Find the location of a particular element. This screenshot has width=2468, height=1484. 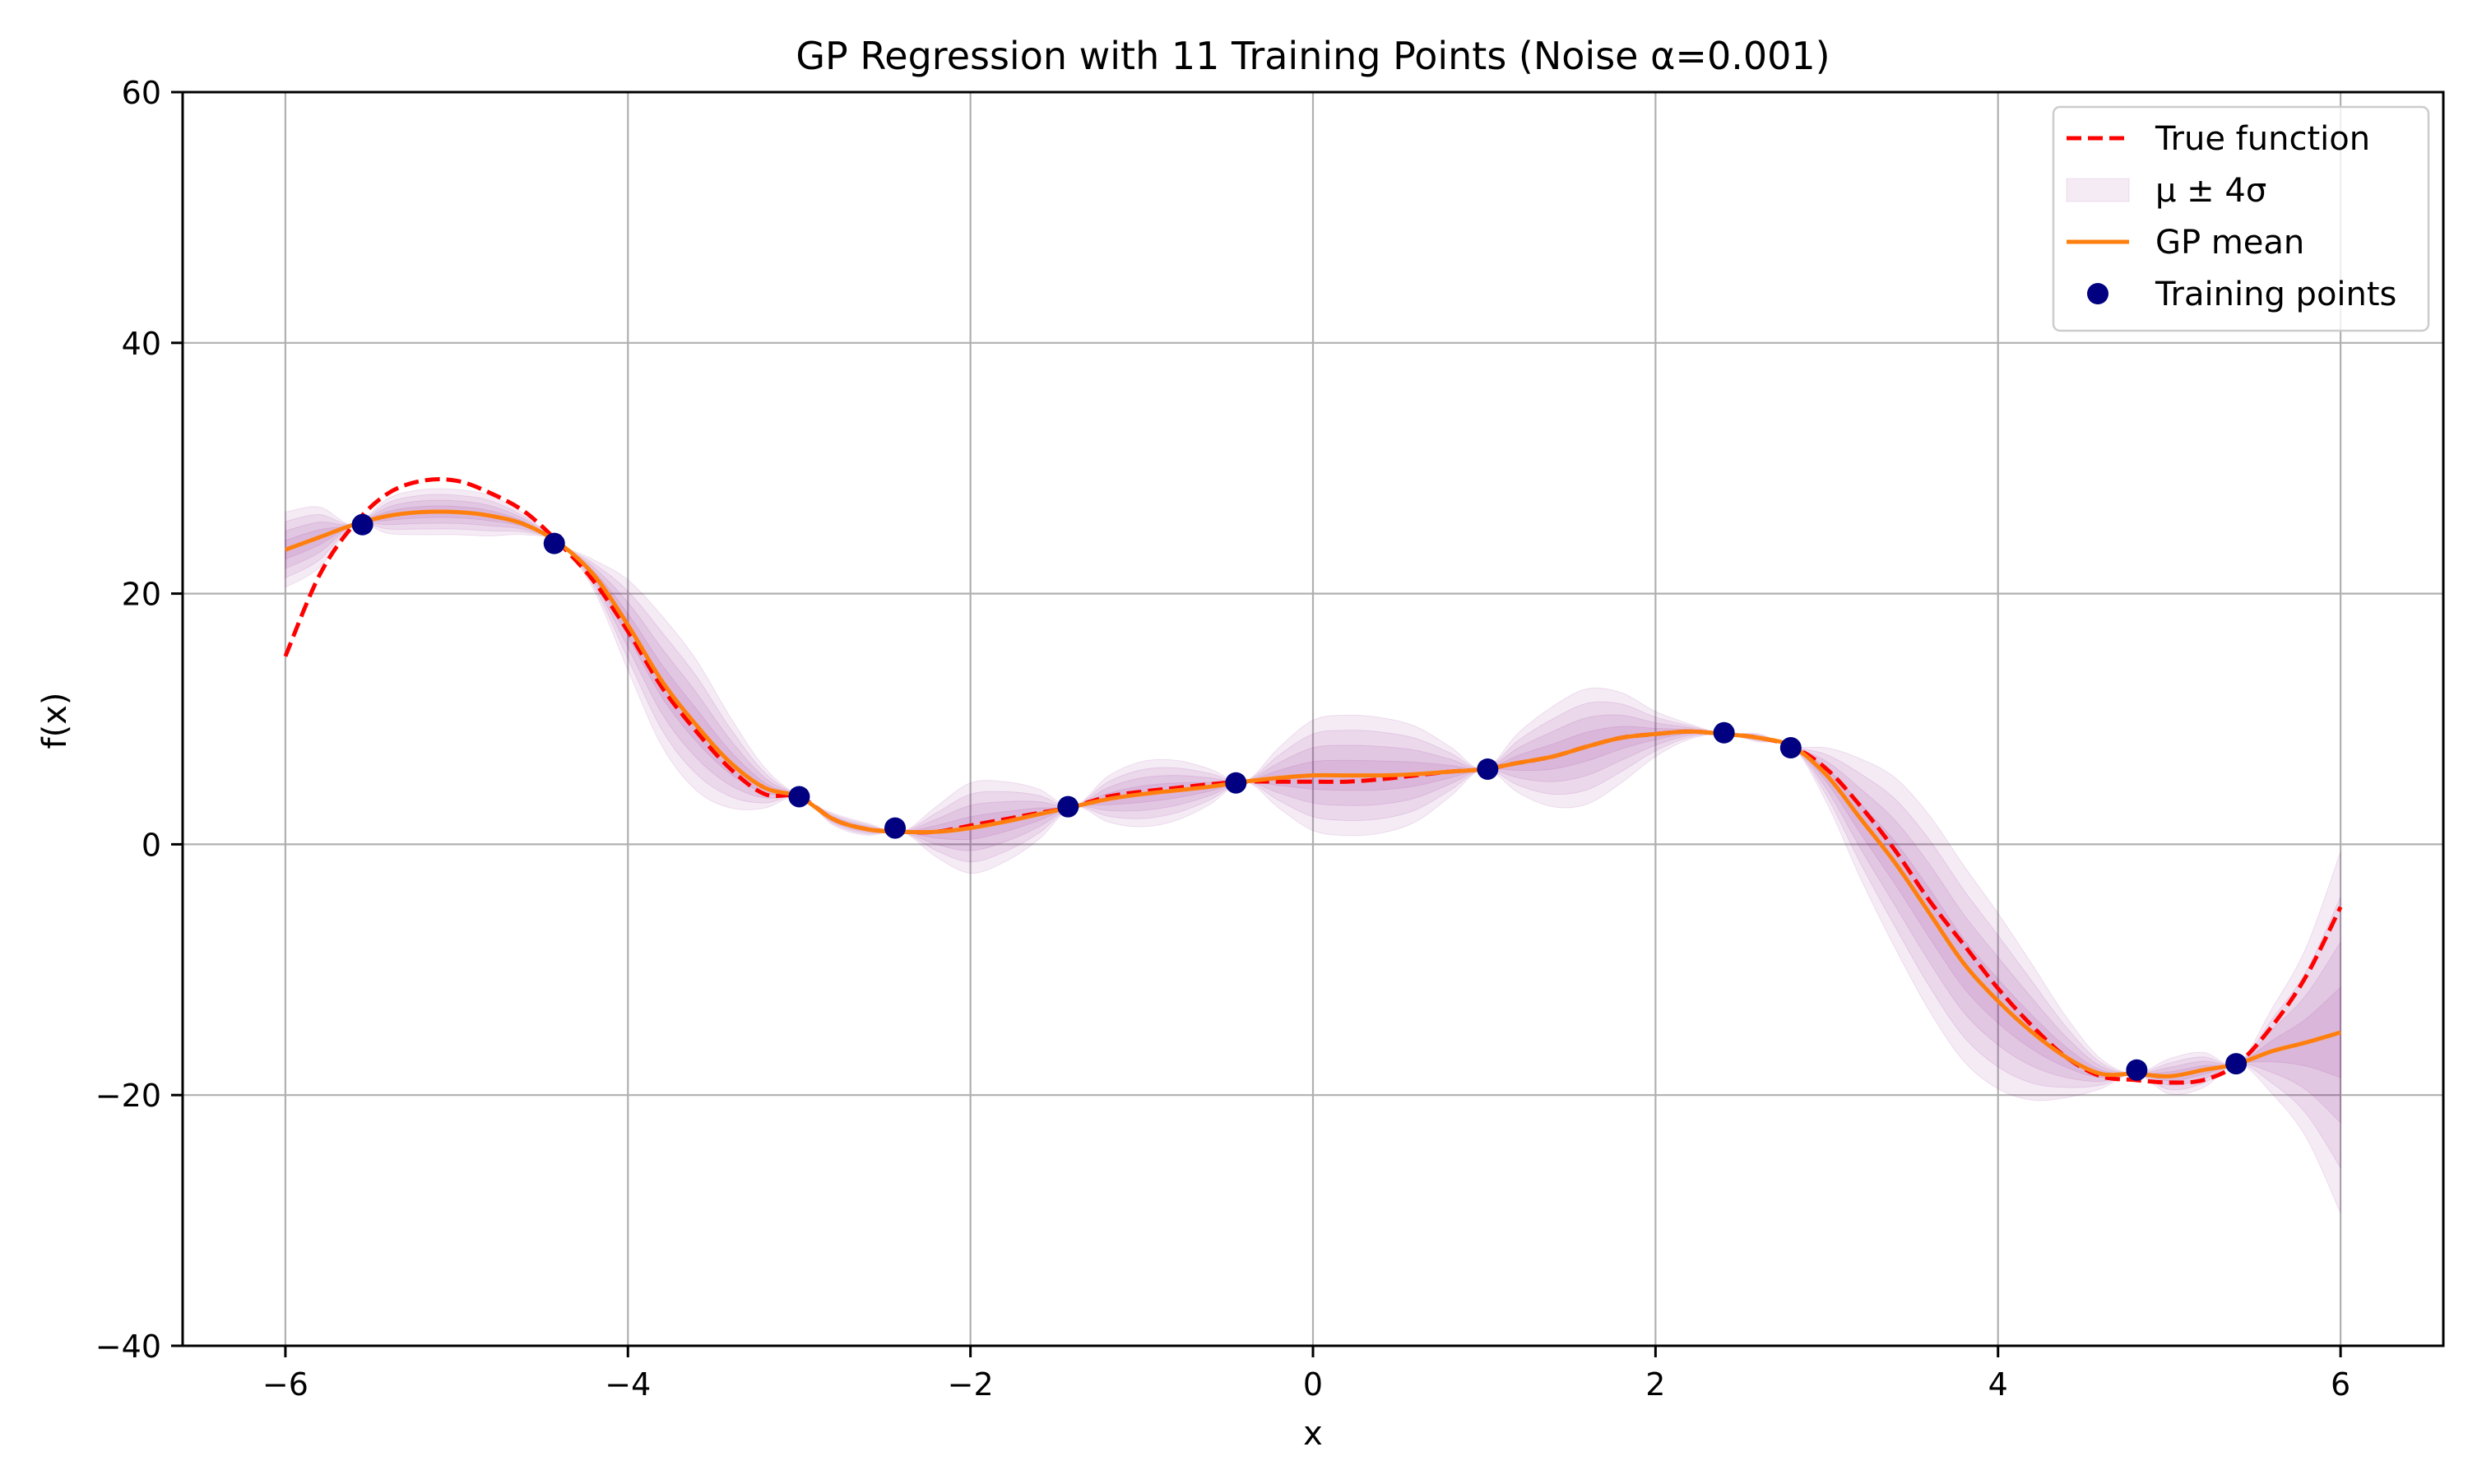

x-tick-label: 4 is located at coordinates (1998, 1384).